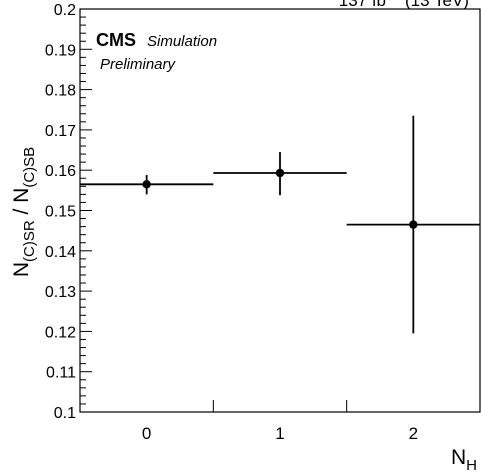 The width and height of the screenshot is (481, 472). What do you see at coordinates (146, 433) in the screenshot?
I see `x-tick-label: 0` at bounding box center [146, 433].